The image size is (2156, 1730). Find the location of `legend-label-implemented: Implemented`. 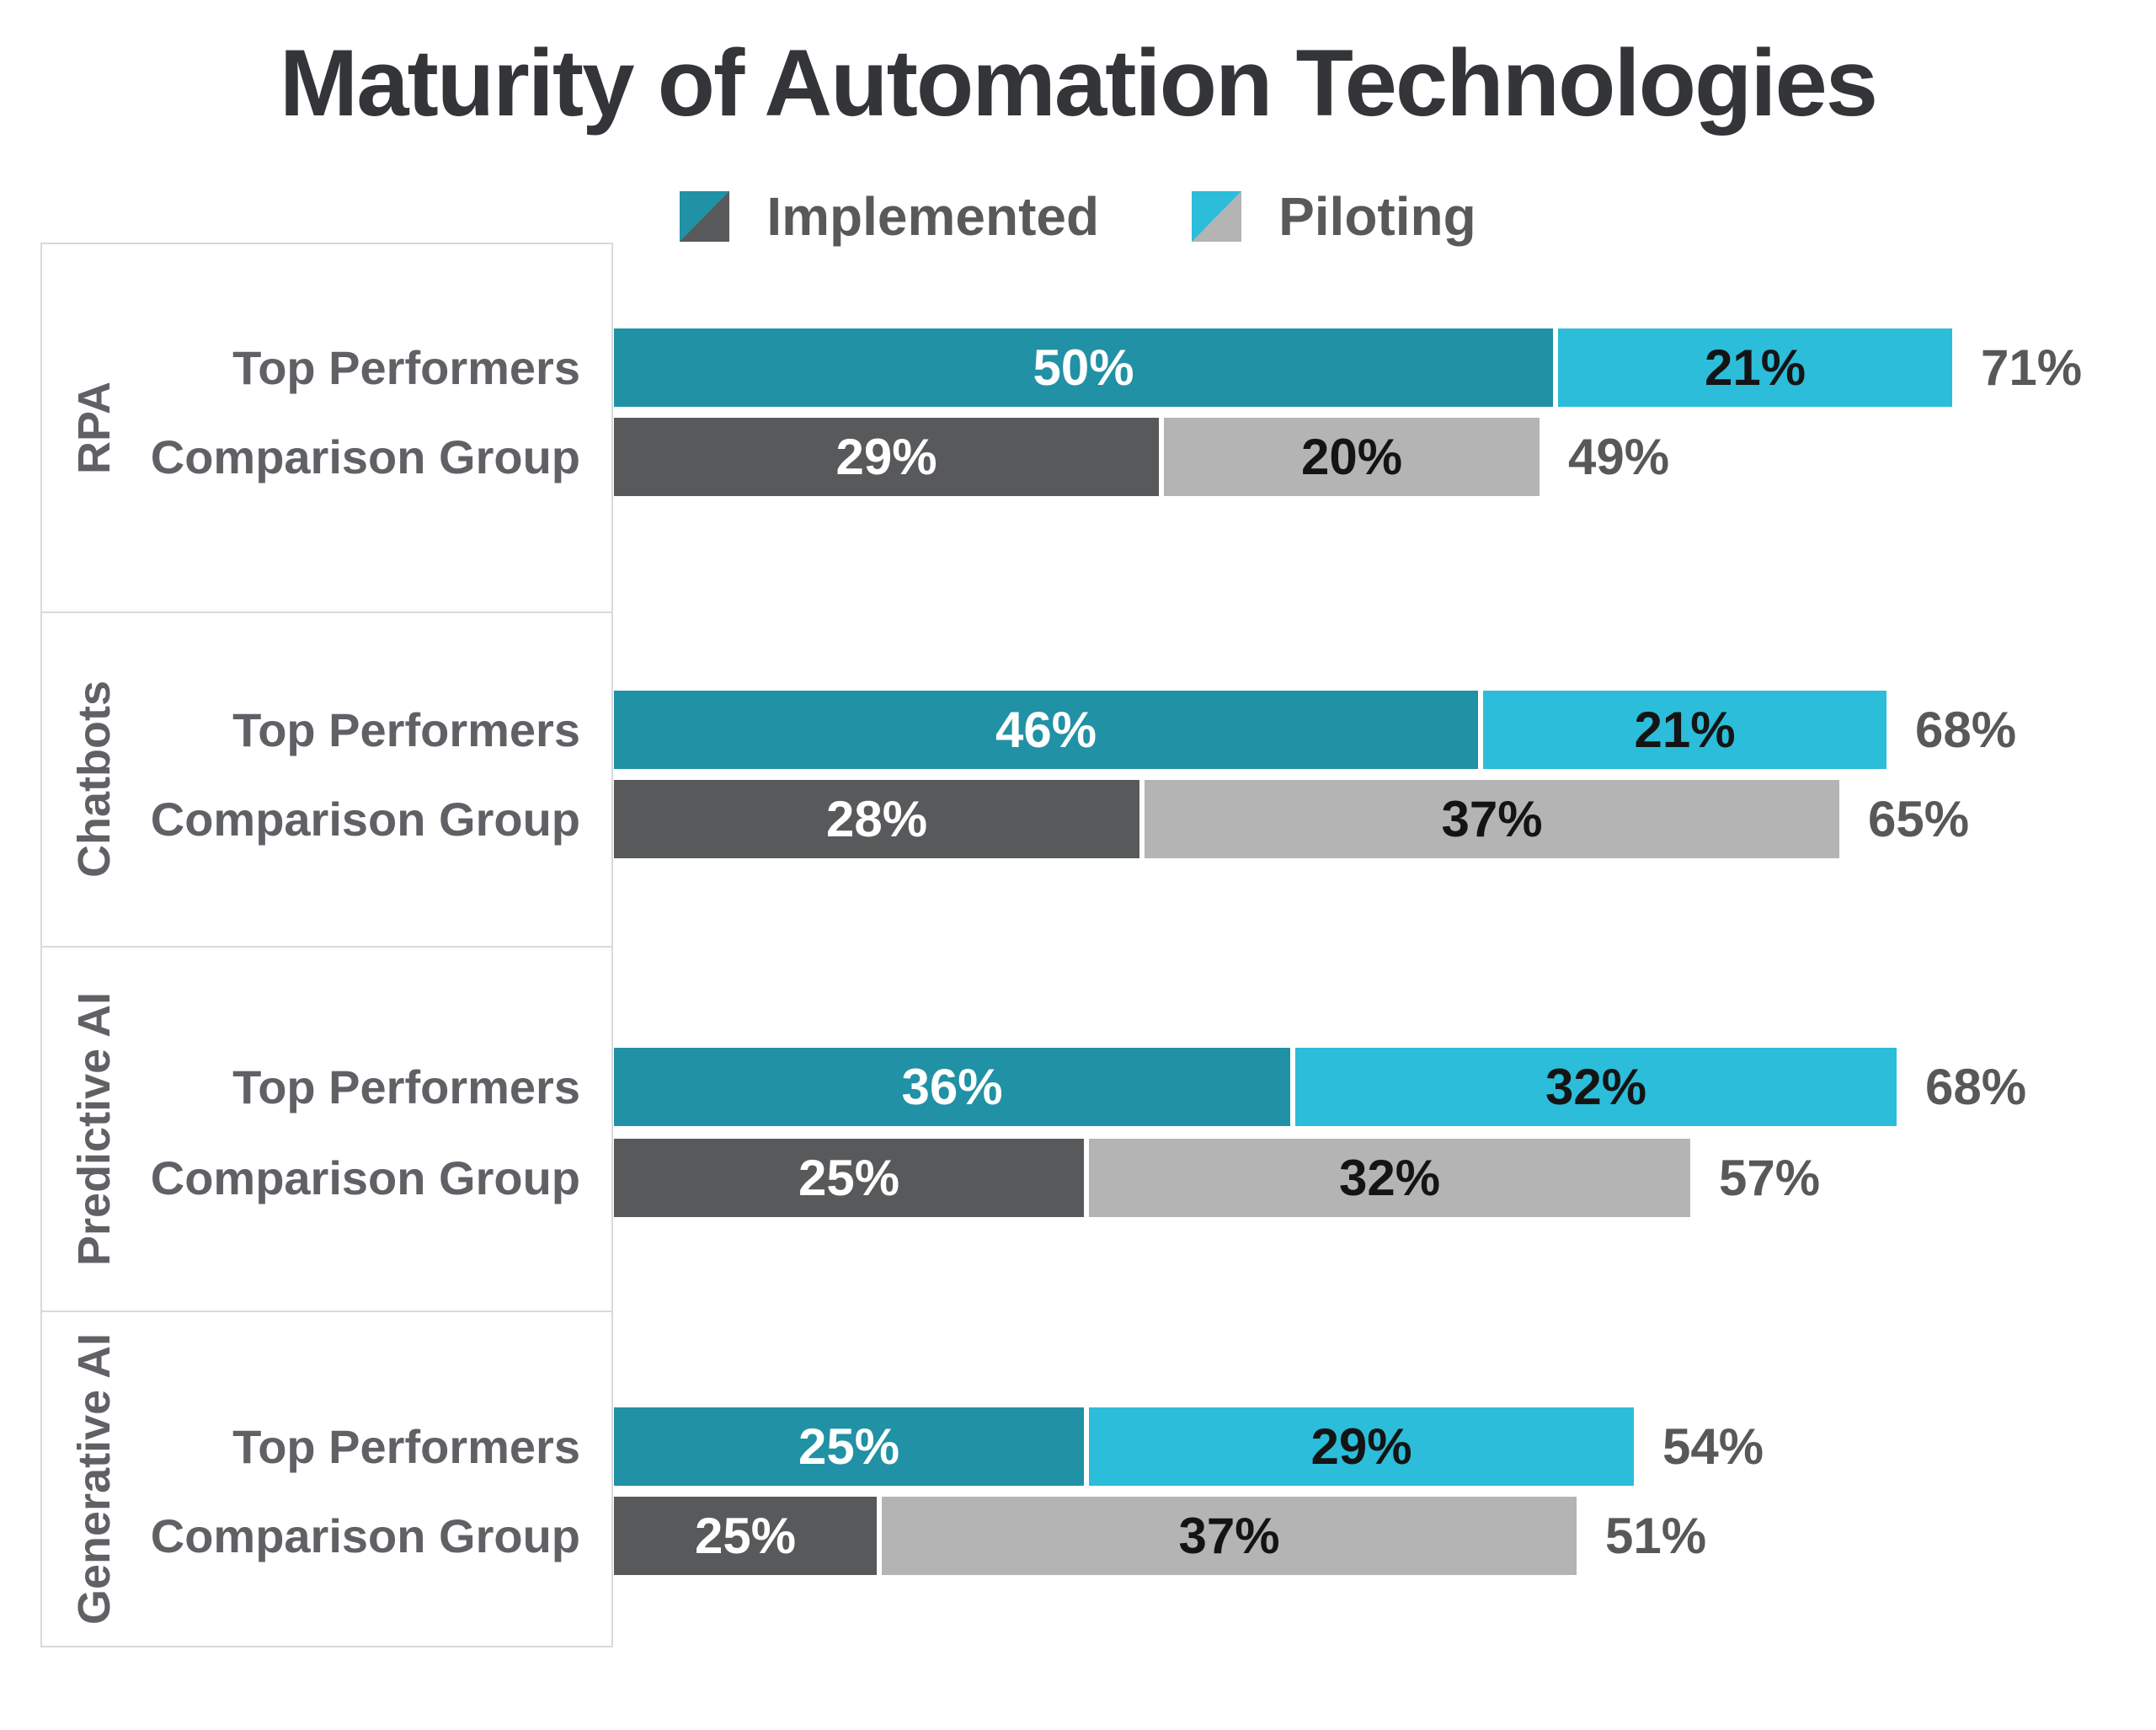

legend-label-implemented: Implemented is located at coordinates (933, 217).